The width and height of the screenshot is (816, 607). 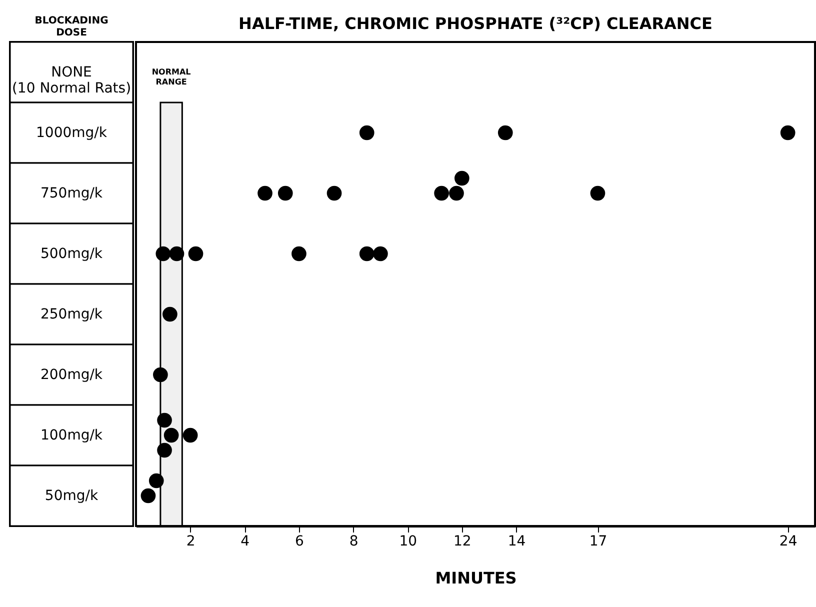 What do you see at coordinates (72, 254) in the screenshot?
I see `y-tick-label: 500mg/k` at bounding box center [72, 254].